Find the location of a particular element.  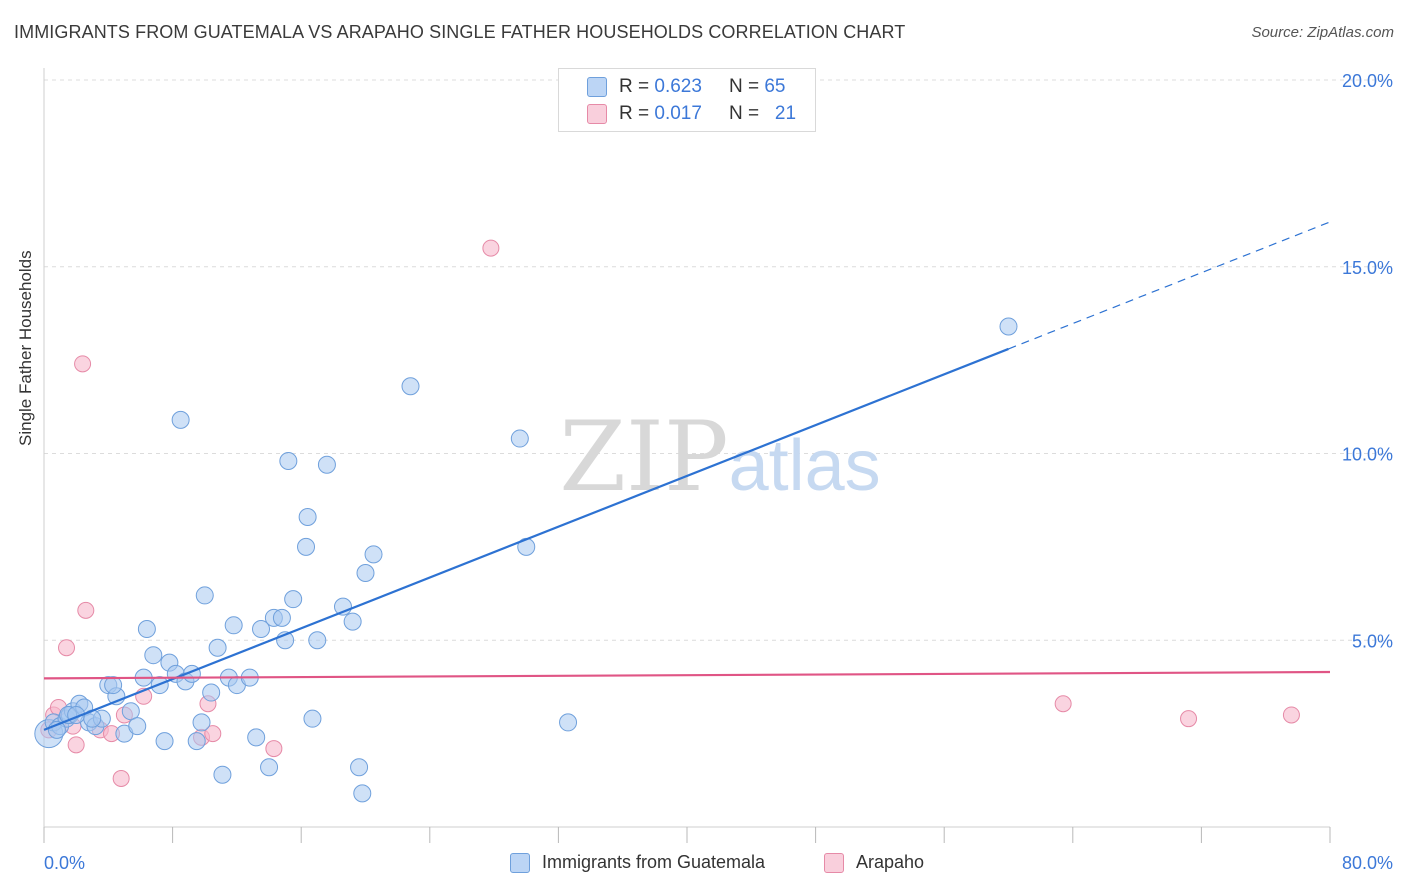

watermark: ZIPatlas is located at coordinates (719, 457).